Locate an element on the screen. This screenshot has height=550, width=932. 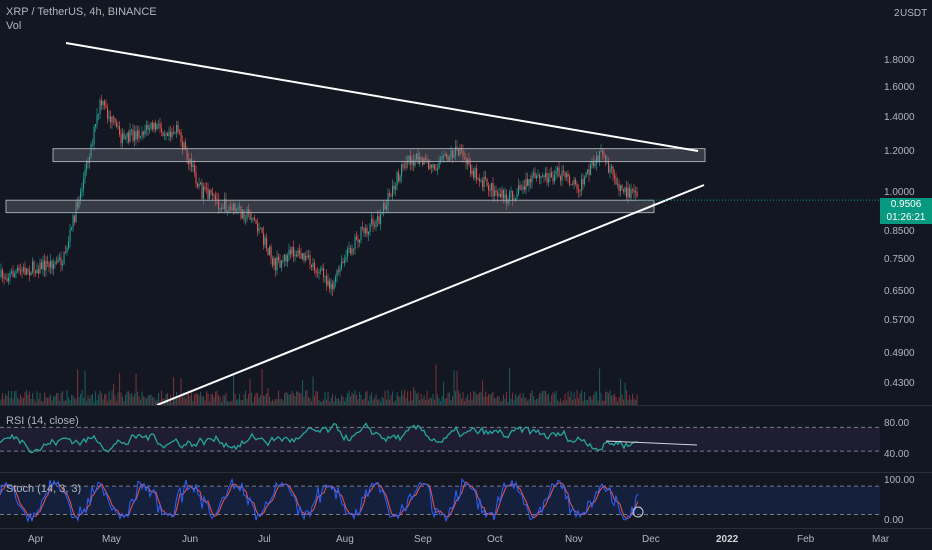
stoch-label: Stoch (14, 3, 3) is located at coordinates (44, 489).